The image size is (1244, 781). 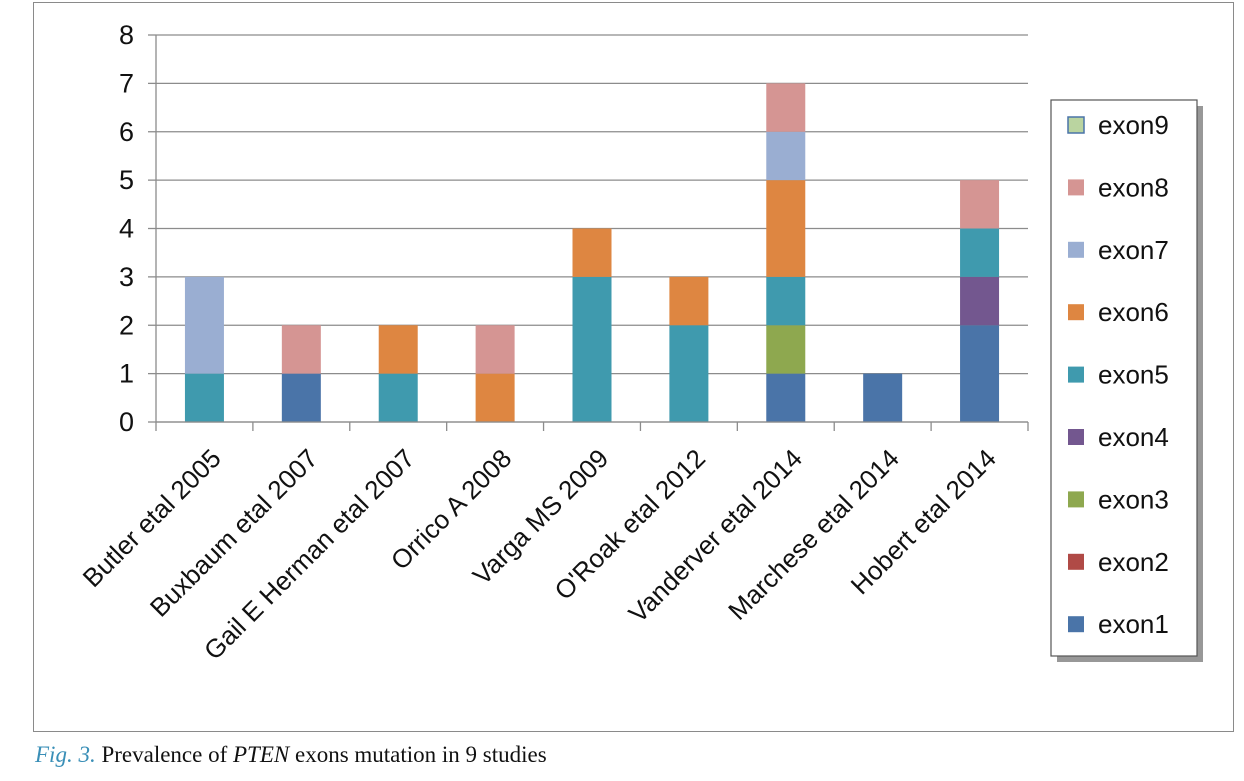 What do you see at coordinates (1133, 562) in the screenshot?
I see `legend-label: exon2` at bounding box center [1133, 562].